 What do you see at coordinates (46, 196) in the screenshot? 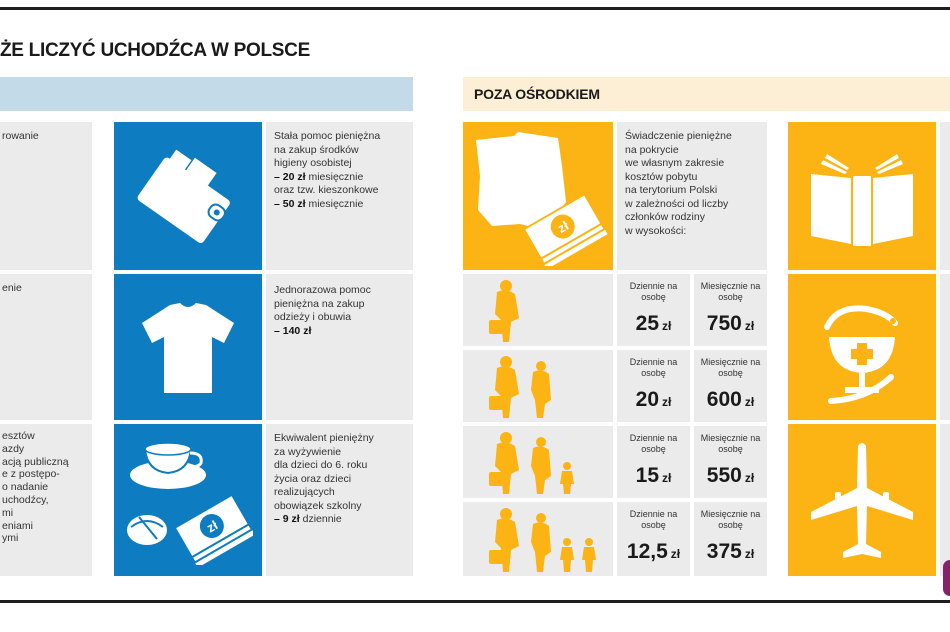
I see `left-partial-cell-1: rowanie` at bounding box center [46, 196].